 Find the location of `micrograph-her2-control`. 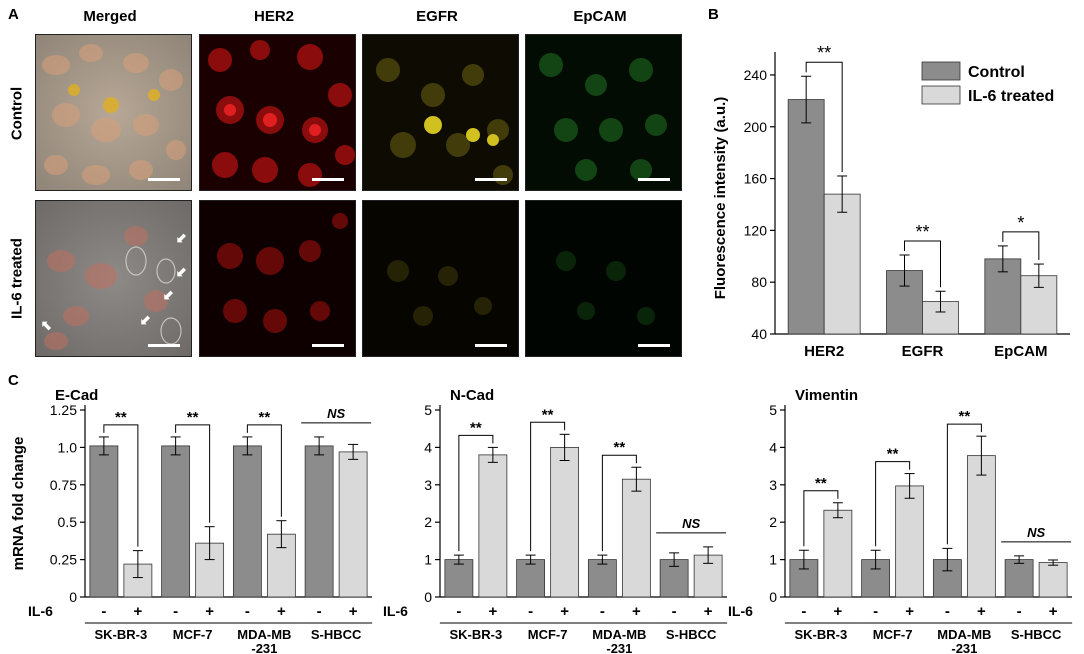

micrograph-her2-control is located at coordinates (277, 112).